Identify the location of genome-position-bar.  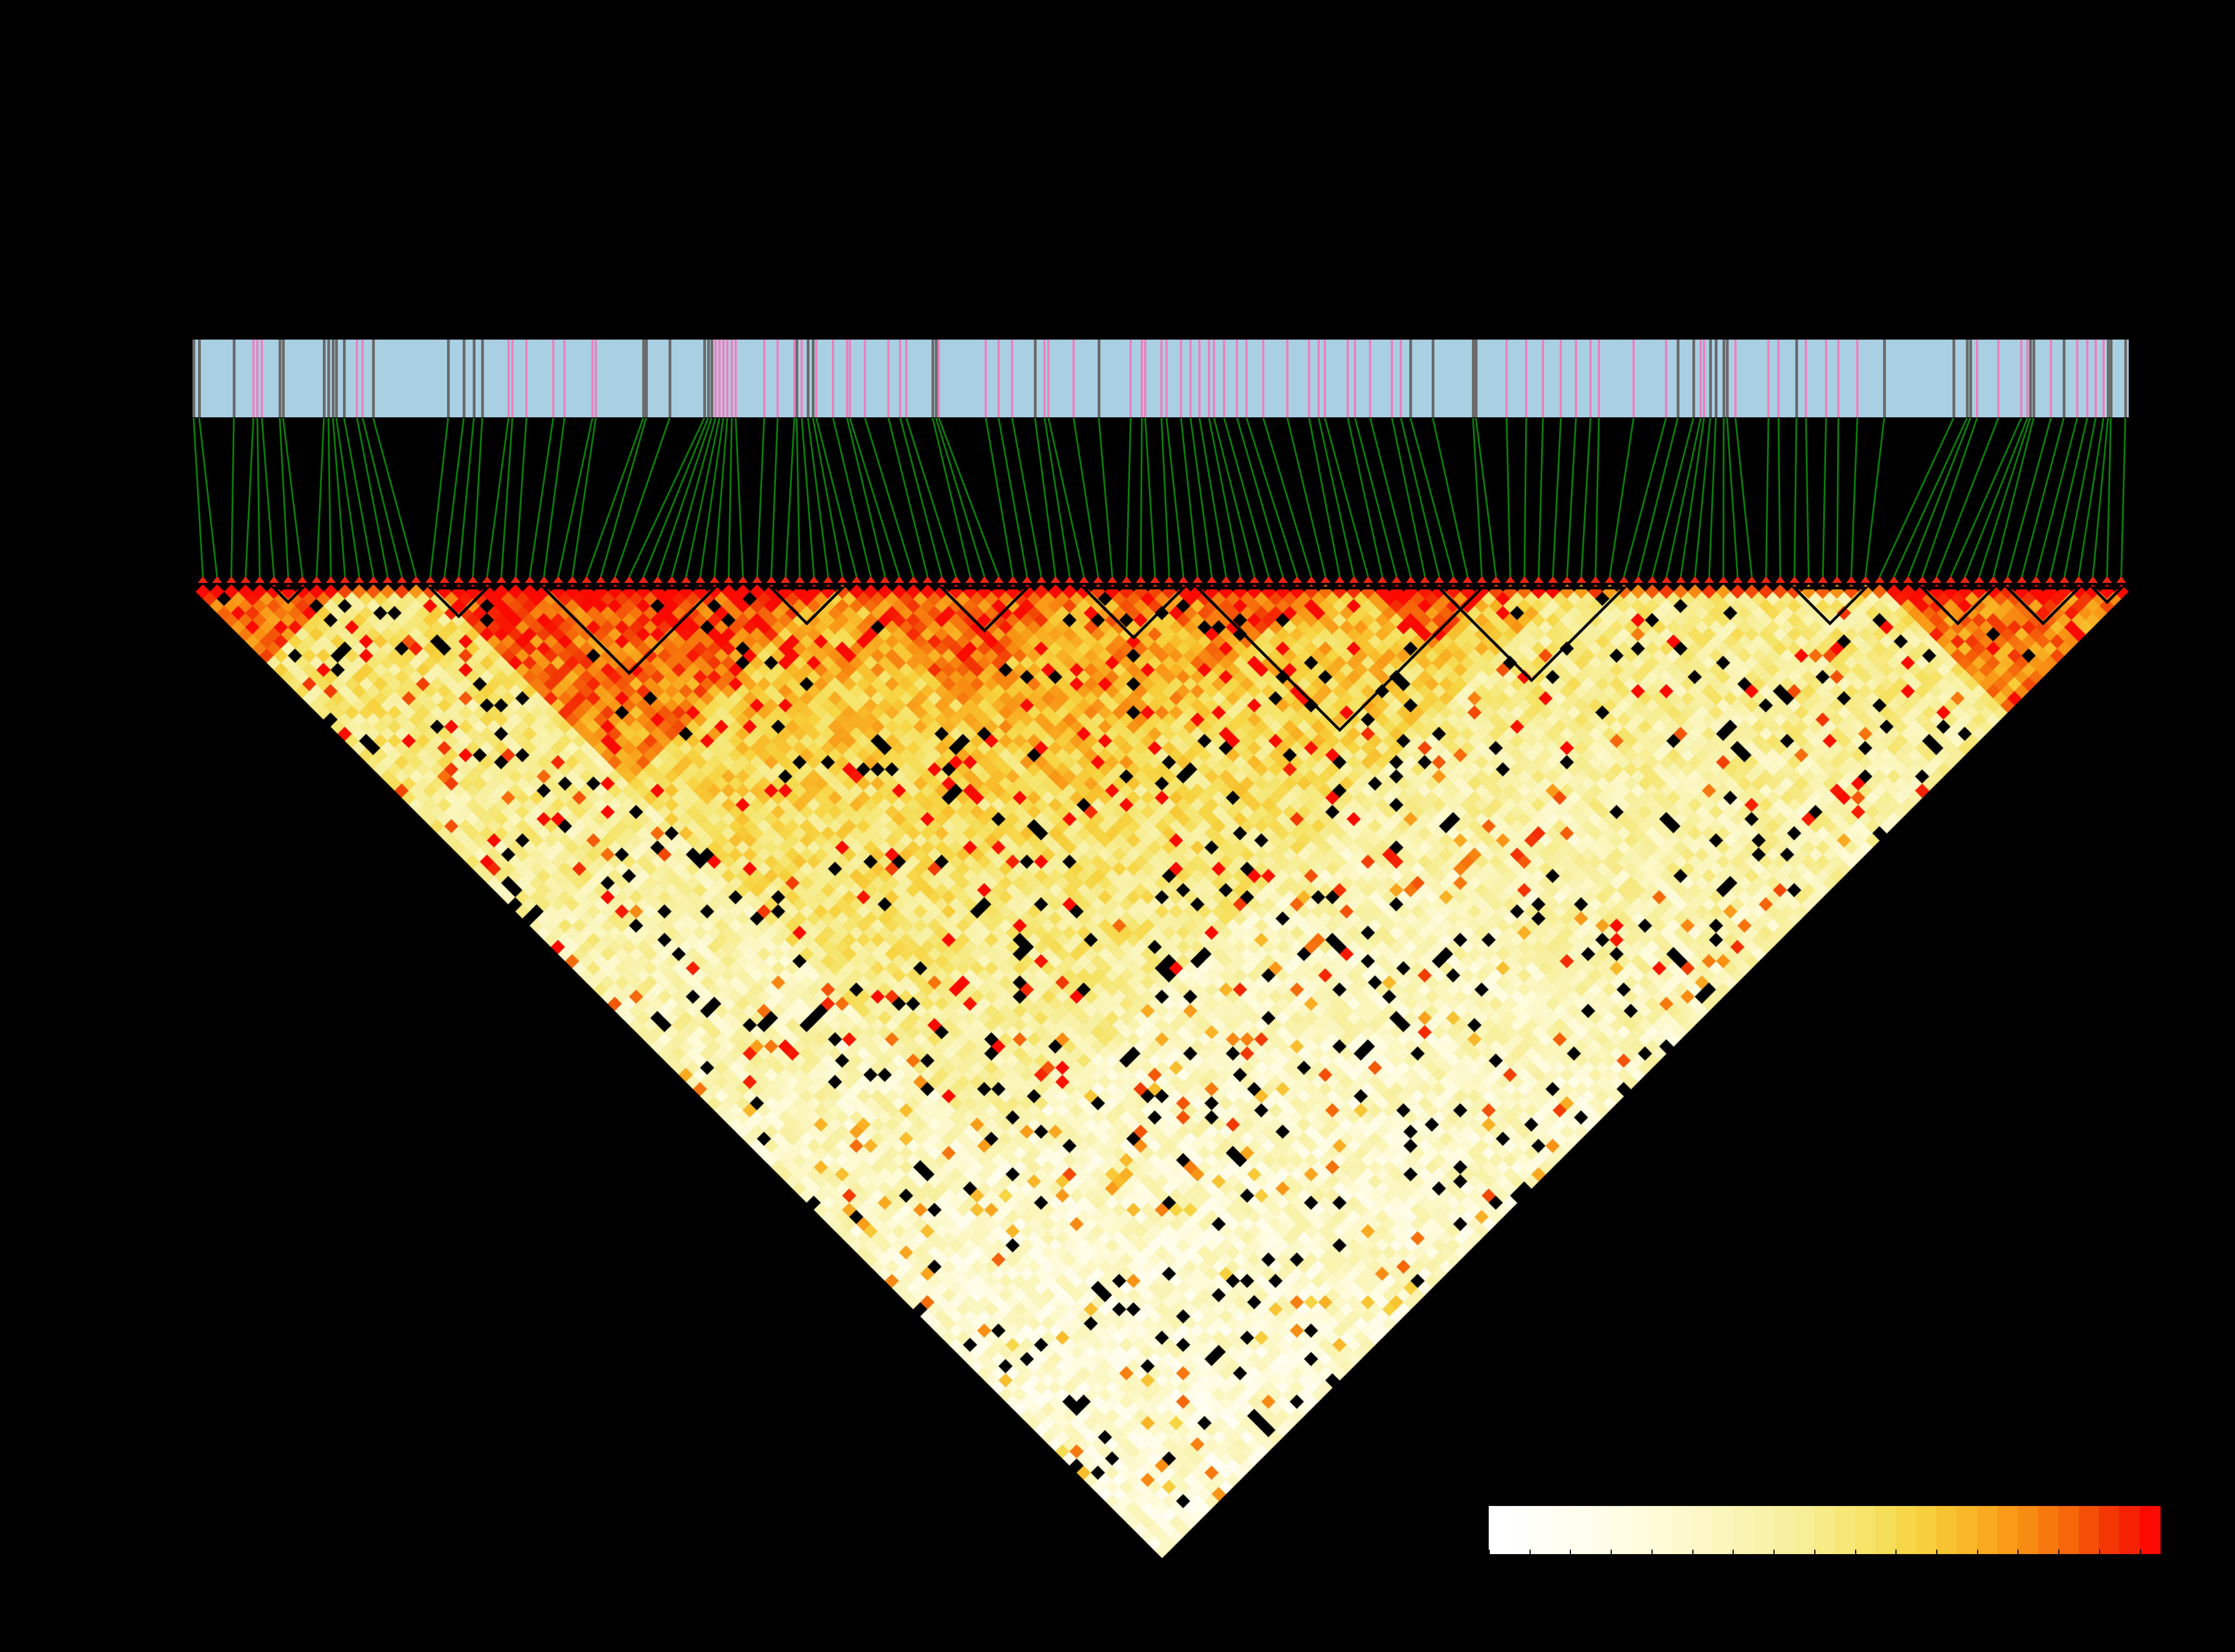
(1160, 379).